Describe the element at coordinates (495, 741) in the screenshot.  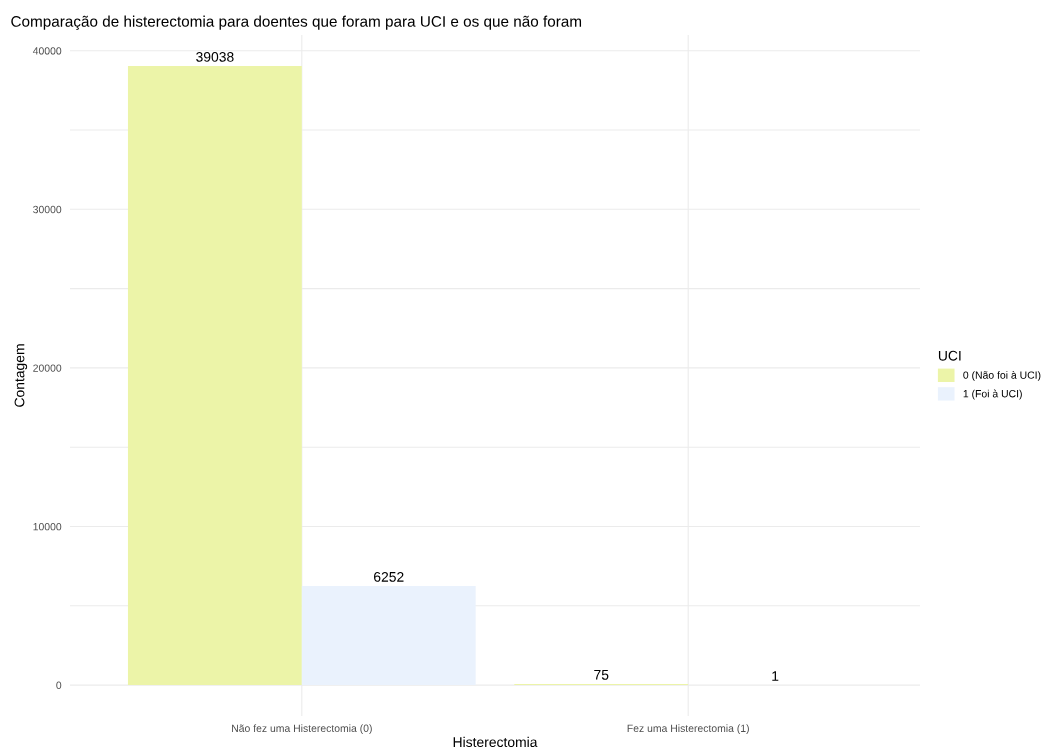
I see `x-axis-title: Histerectomia` at that location.